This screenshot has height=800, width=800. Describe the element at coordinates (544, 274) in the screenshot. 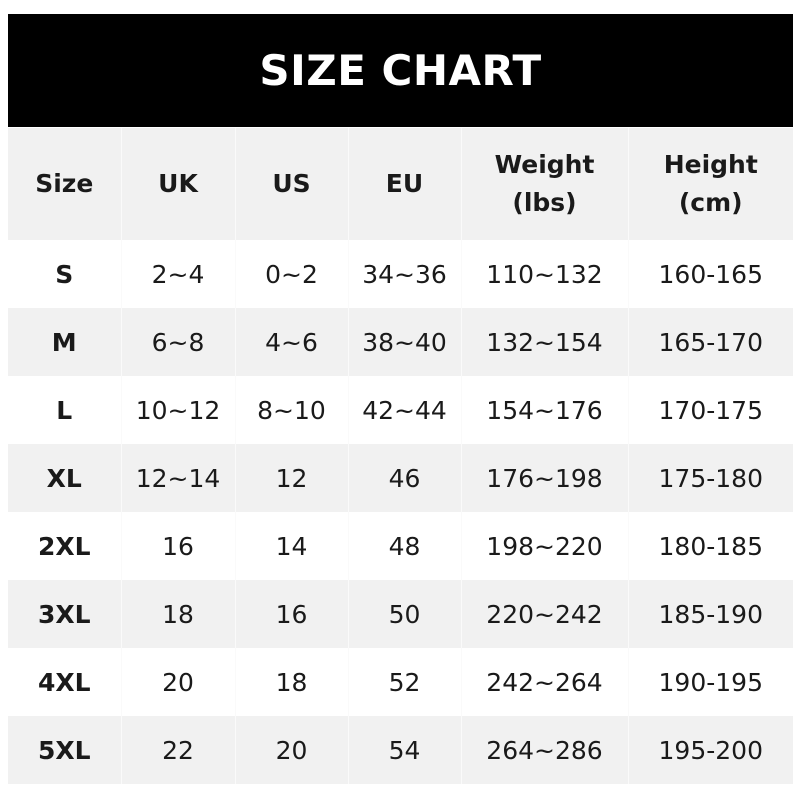

I see `cell-weight: 110~132` at that location.